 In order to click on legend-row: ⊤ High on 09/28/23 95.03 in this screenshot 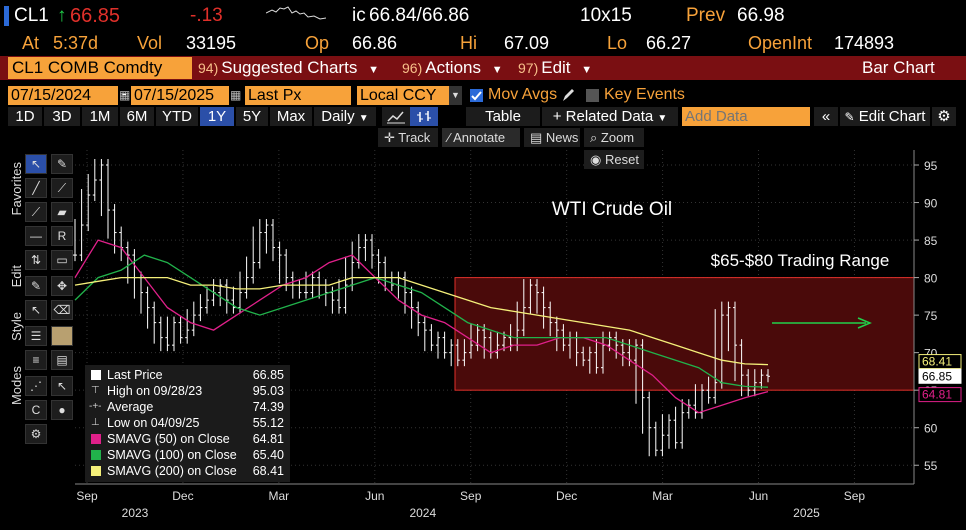, I will do `click(187, 391)`.